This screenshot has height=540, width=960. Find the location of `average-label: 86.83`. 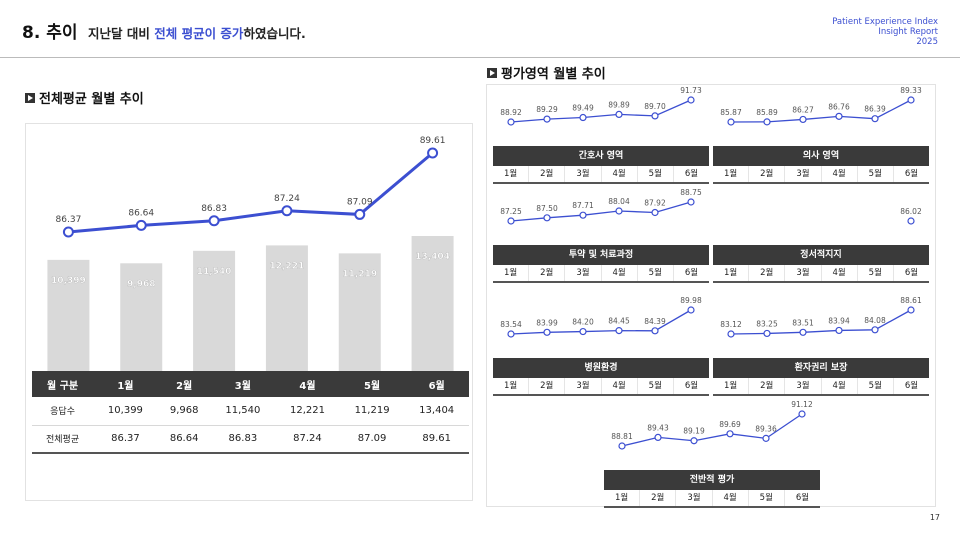

average-label: 86.83 is located at coordinates (214, 209).